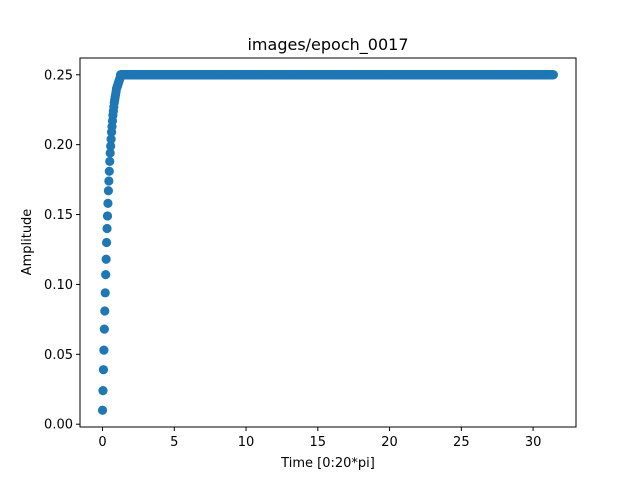 Image resolution: width=640 pixels, height=480 pixels. I want to click on x-tick-label: 25, so click(461, 442).